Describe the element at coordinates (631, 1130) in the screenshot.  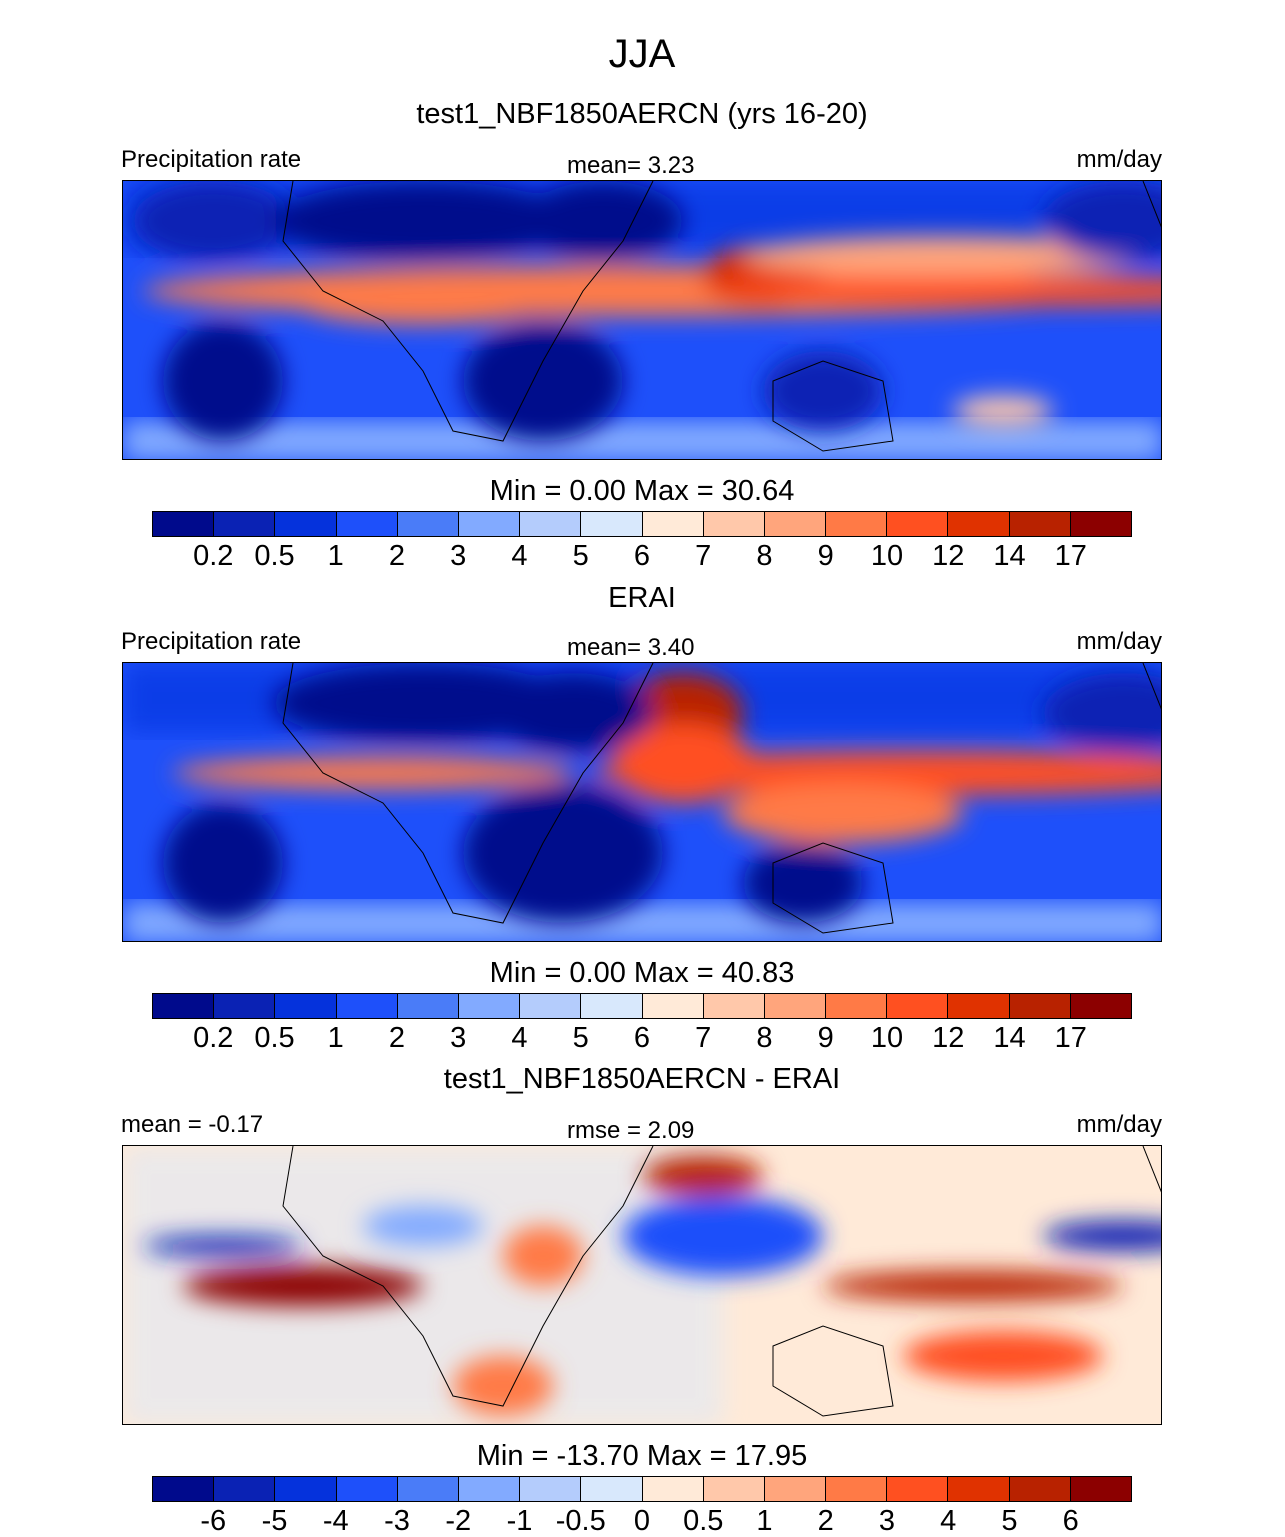
I see `panel-center-stat: rmse = 2.09` at that location.